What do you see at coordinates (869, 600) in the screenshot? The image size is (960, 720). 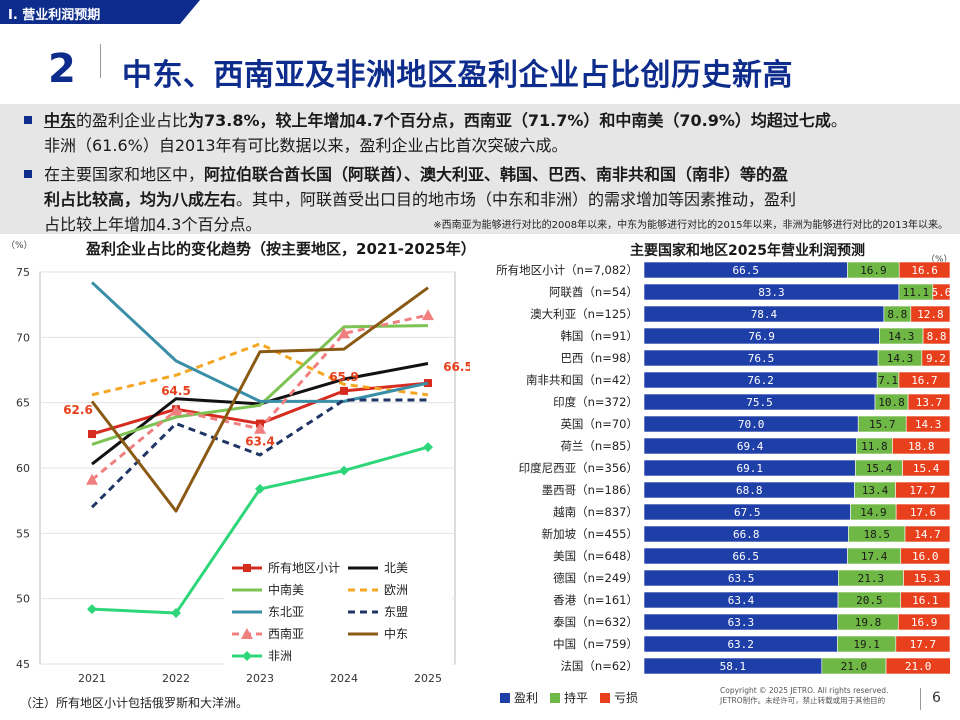 I see `bar-value-label: 20.5` at bounding box center [869, 600].